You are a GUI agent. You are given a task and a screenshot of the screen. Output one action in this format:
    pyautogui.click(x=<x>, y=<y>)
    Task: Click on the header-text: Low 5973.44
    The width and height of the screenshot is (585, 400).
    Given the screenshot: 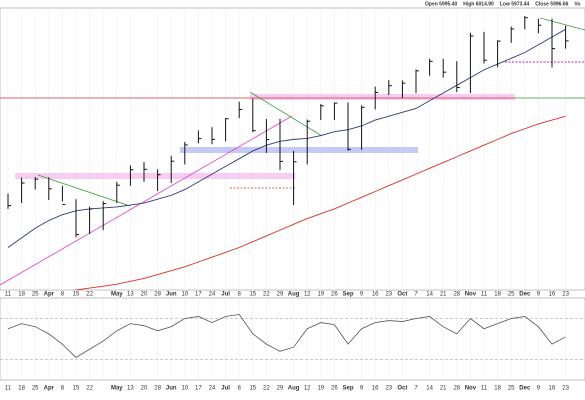 What is the action you would take?
    pyautogui.click(x=515, y=4)
    